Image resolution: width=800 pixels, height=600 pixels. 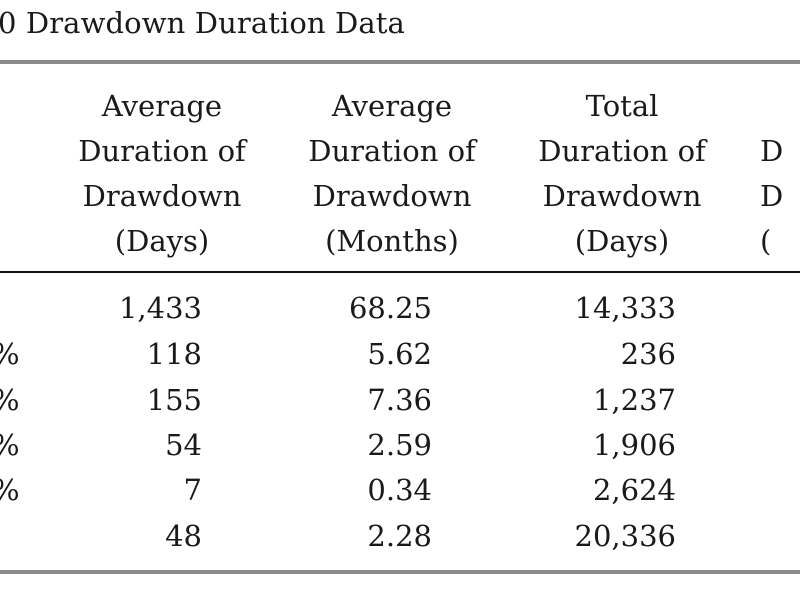 I want to click on header-avg-duration-days: Average Duration of Drawdown (Days), so click(x=162, y=174).